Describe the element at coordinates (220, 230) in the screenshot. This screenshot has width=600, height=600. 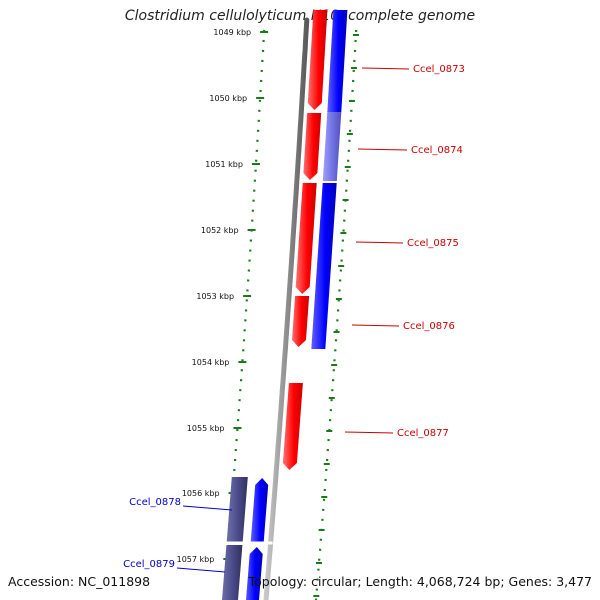
I see `scale-tick-label: 1052 kbp` at that location.